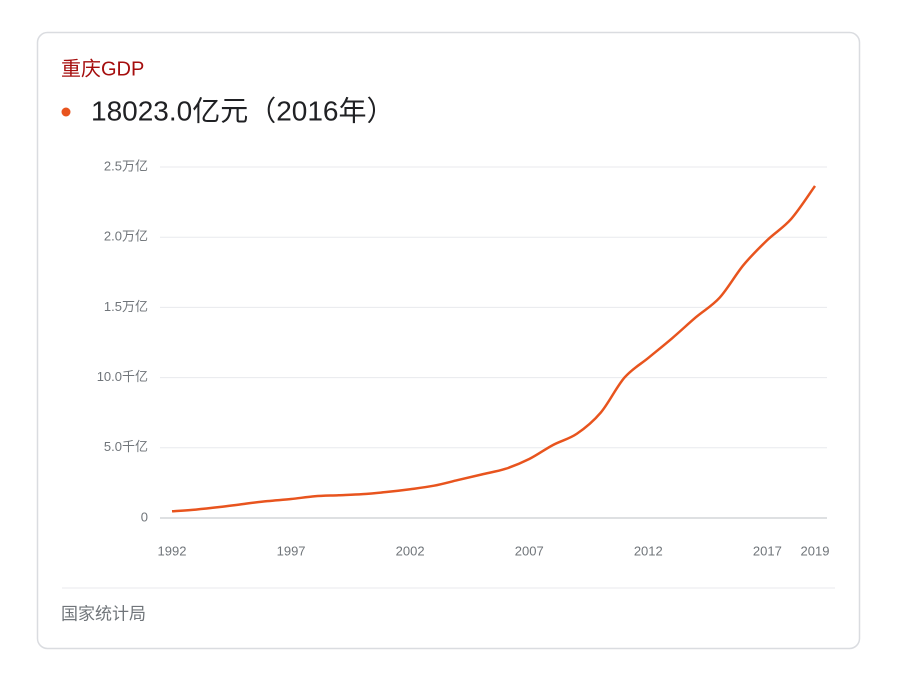 The image size is (904, 679). Describe the element at coordinates (126, 236) in the screenshot. I see `y-tick-label: 2.0万亿` at that location.